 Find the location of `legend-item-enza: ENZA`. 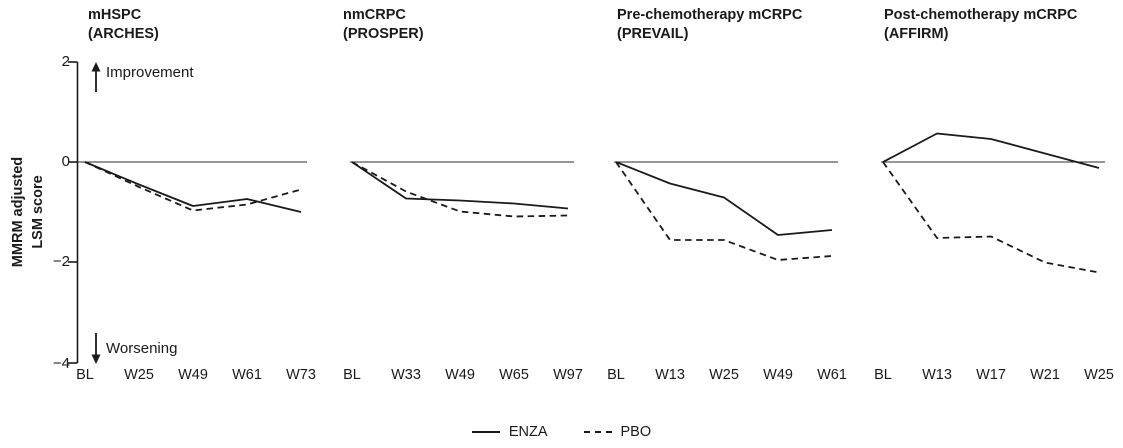

legend-item-enza: ENZA is located at coordinates (509, 432).